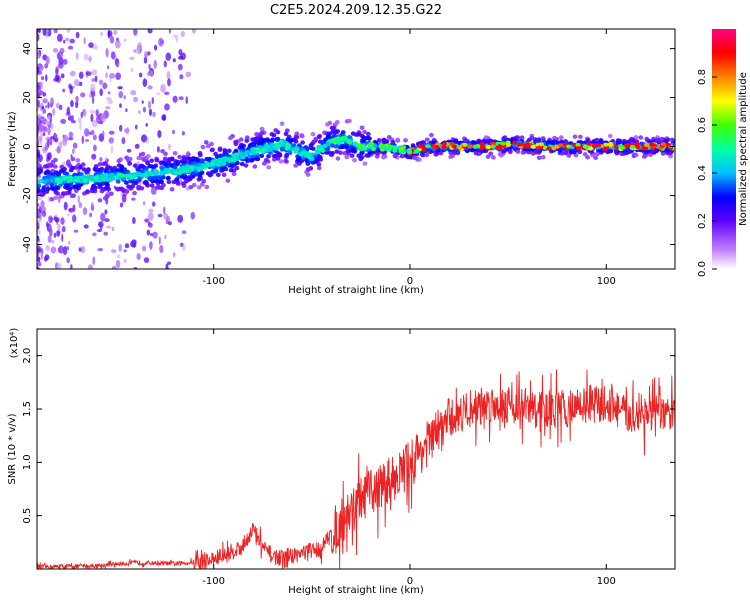 Image resolution: width=750 pixels, height=600 pixels. Describe the element at coordinates (606, 281) in the screenshot. I see `spectrogram-x-tick-label: 100` at that location.